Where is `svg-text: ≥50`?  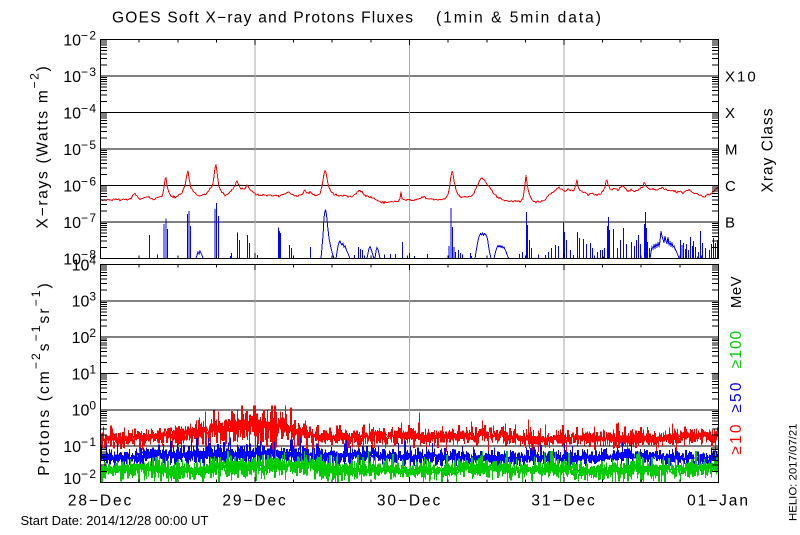 svg-text: ≥50 is located at coordinates (736, 396).